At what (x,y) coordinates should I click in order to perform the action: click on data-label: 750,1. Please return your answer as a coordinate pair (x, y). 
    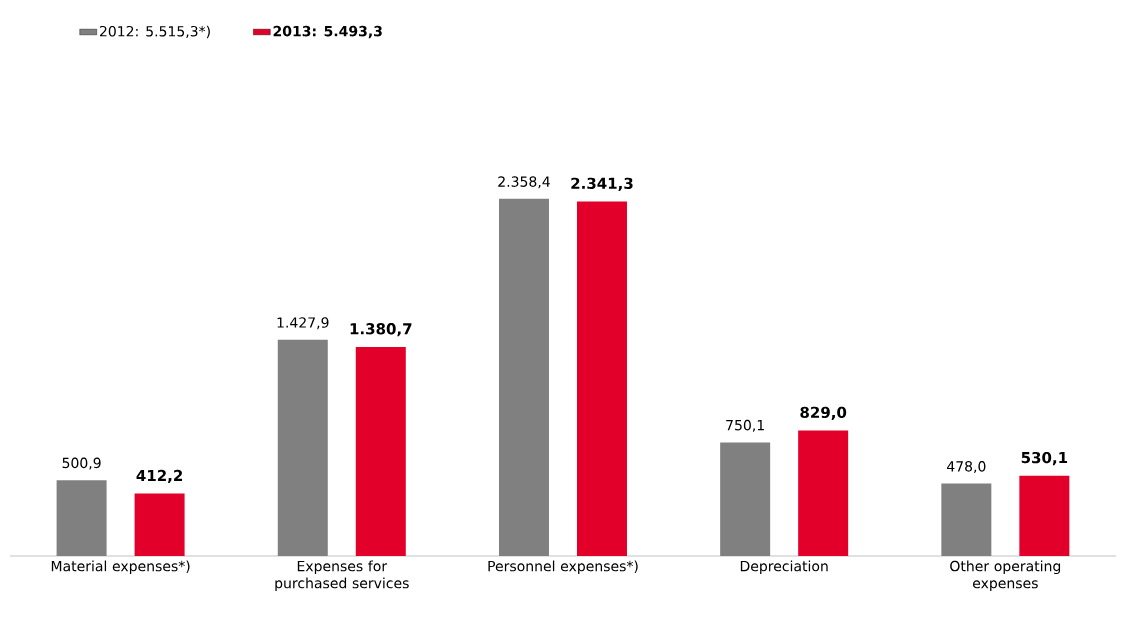
    Looking at the image, I should click on (745, 425).